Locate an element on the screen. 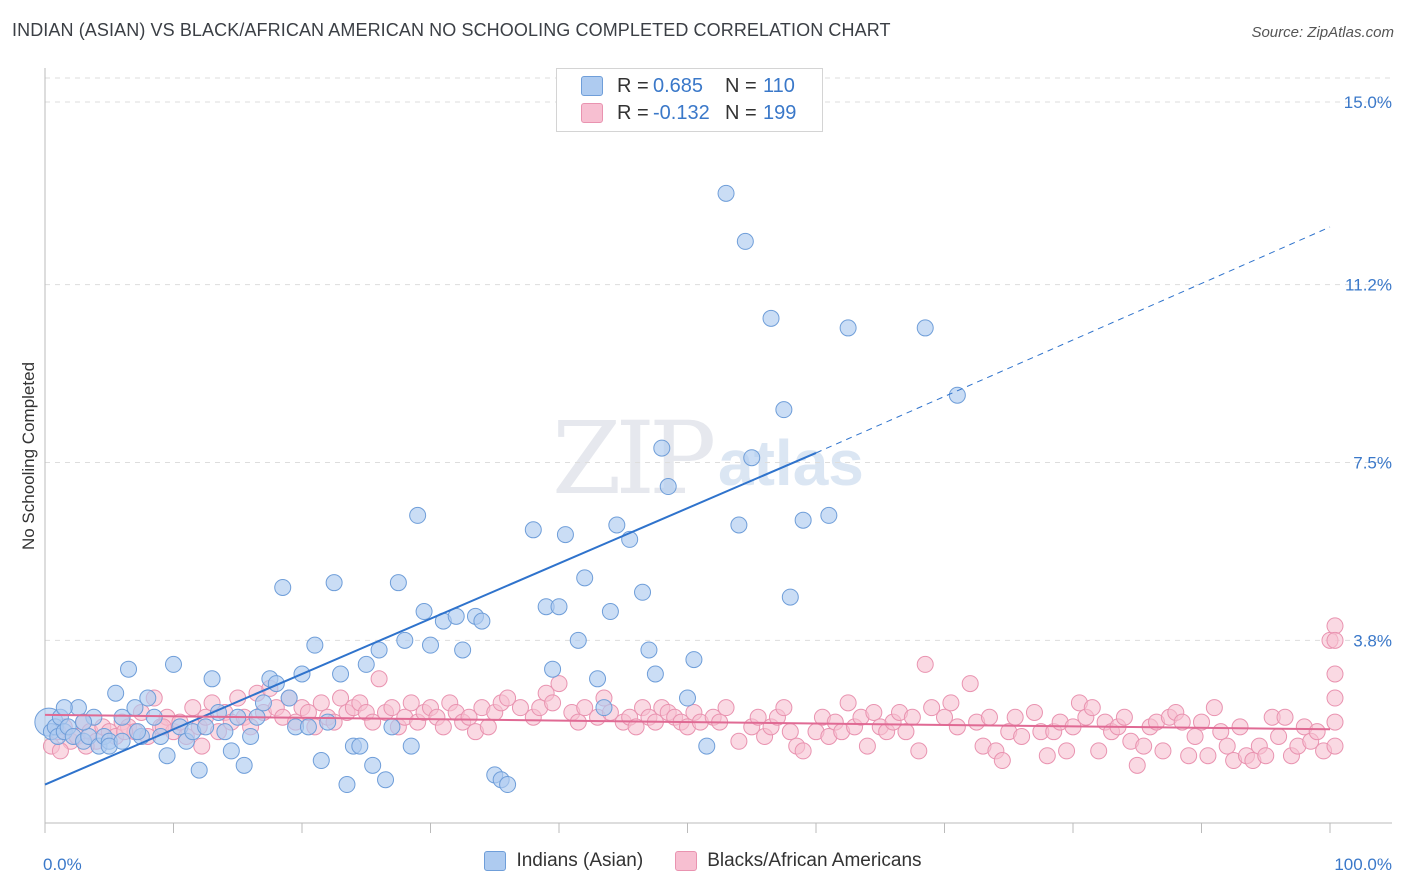 The image size is (1406, 892). legend-row-indians: R = 0.685 N = 110 is located at coordinates (676, 86).